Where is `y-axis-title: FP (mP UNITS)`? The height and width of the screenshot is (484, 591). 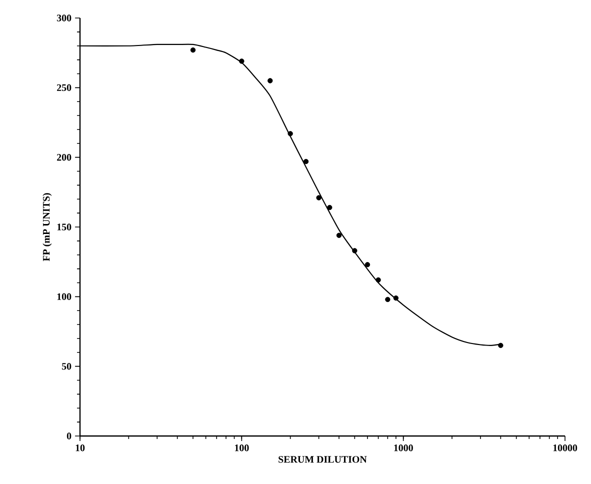 y-axis-title: FP (mP UNITS) is located at coordinates (47, 227).